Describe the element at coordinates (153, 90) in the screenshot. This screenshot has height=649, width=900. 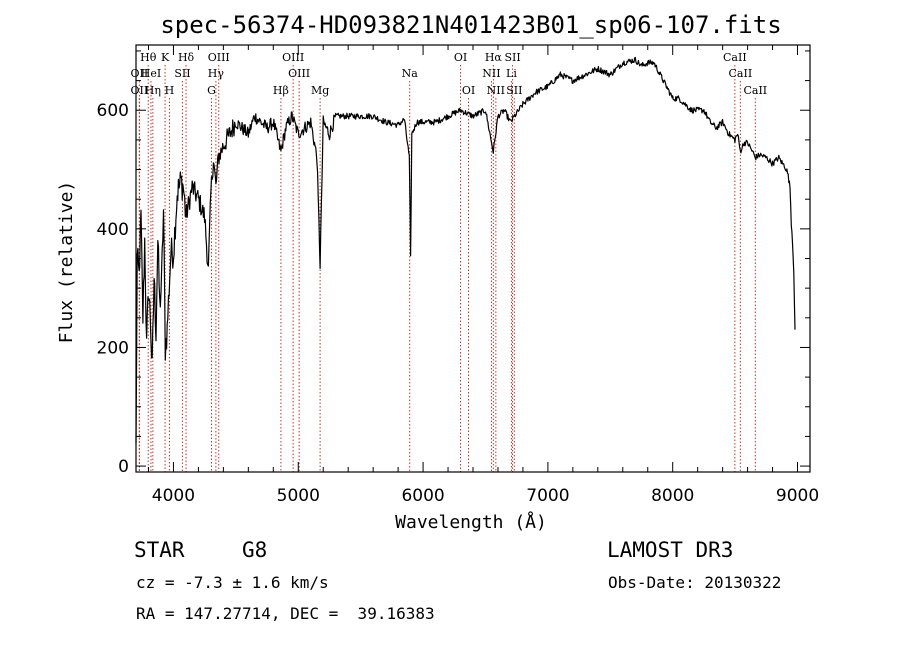
I see `marker-label: Hη` at that location.